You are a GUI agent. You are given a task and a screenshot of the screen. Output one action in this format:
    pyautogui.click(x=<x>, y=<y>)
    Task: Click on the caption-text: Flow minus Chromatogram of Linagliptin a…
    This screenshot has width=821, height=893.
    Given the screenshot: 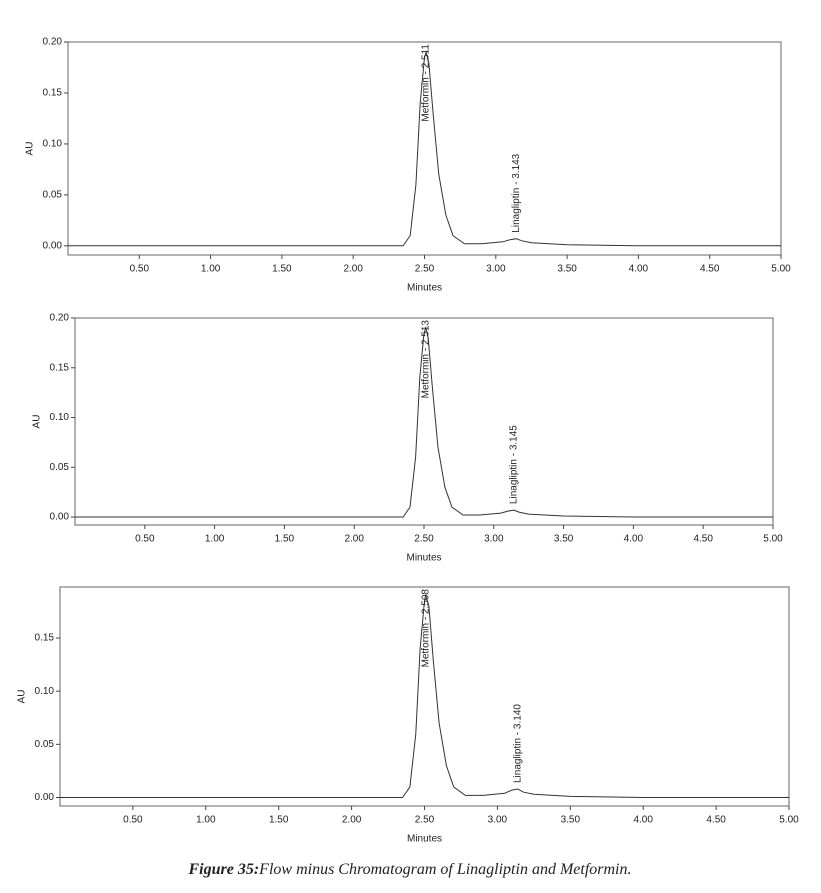 What is the action you would take?
    pyautogui.click(x=444, y=869)
    